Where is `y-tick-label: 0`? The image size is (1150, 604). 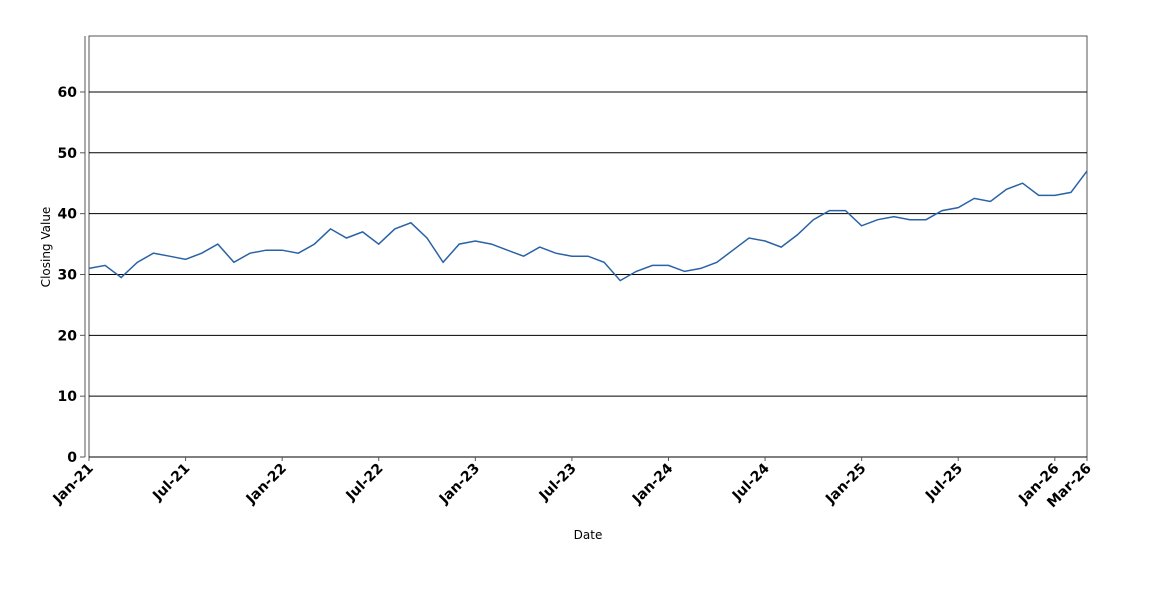
y-tick-label: 0 is located at coordinates (72, 458).